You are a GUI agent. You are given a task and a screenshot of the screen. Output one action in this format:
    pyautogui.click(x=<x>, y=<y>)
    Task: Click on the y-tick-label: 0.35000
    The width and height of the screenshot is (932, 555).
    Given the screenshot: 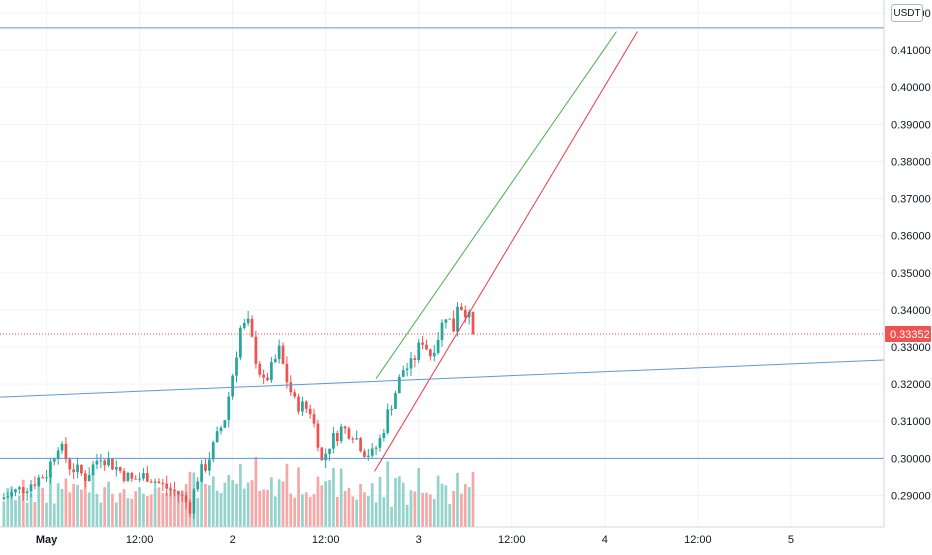 What is the action you would take?
    pyautogui.click(x=911, y=274)
    